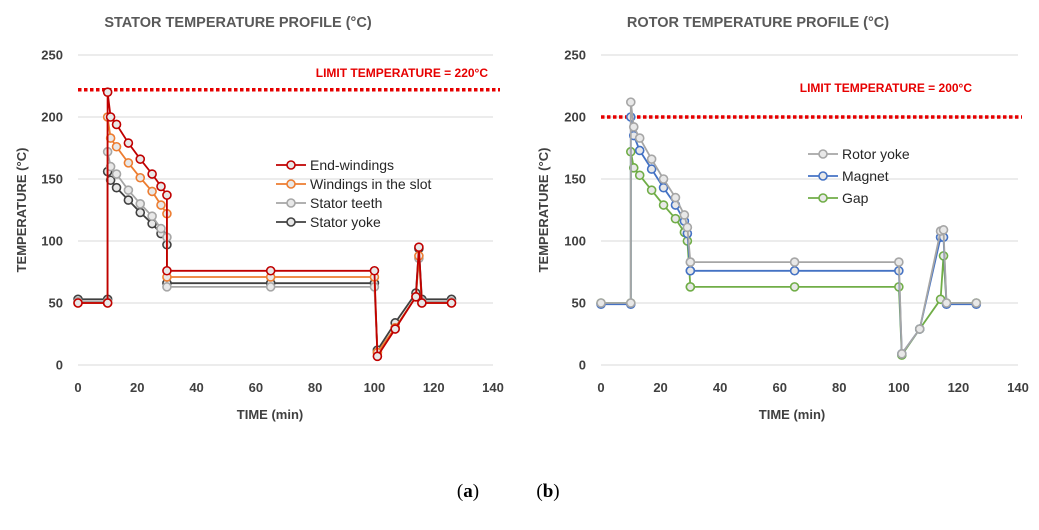 This screenshot has height=530, width=1039. Describe the element at coordinates (59, 365) in the screenshot. I see `y-tick-label: 0` at that location.